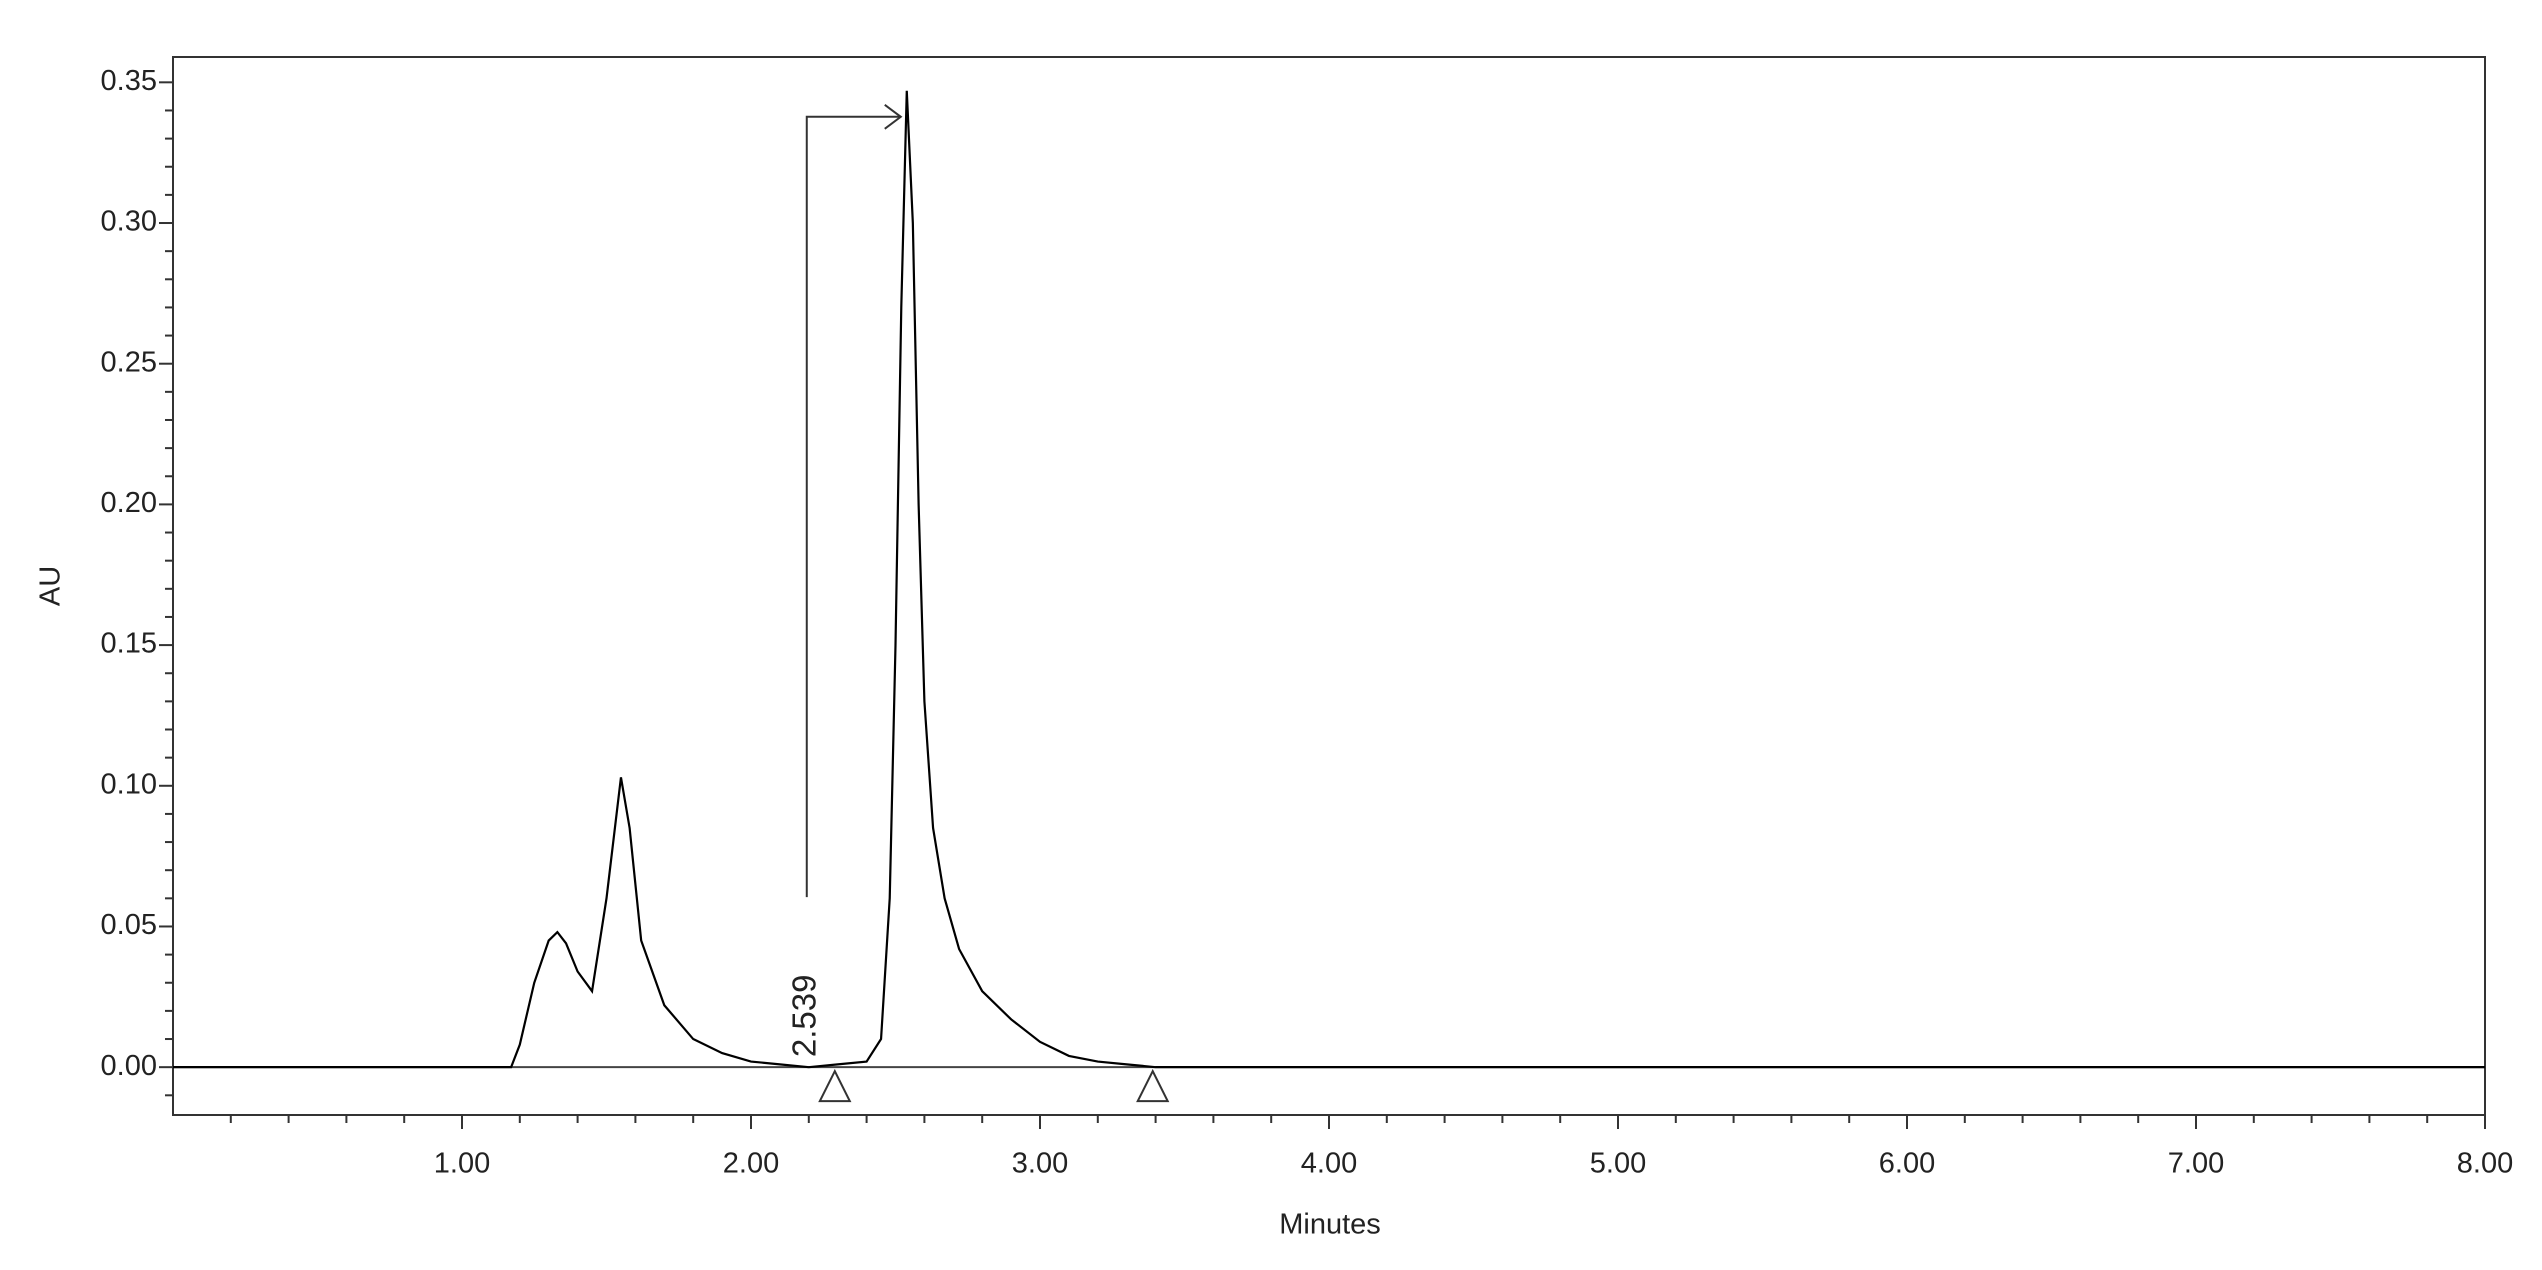  What do you see at coordinates (751, 1164) in the screenshot?
I see `x-tick-label: 2.00` at bounding box center [751, 1164].